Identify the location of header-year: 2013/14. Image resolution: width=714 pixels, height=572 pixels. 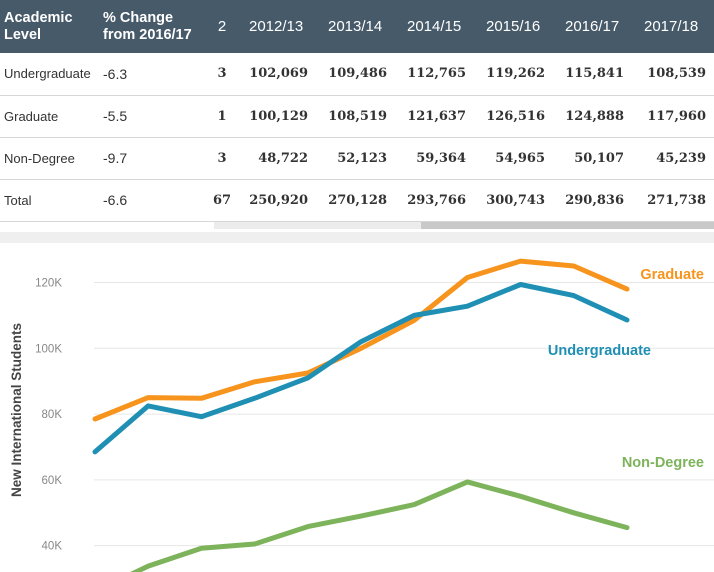
(355, 26).